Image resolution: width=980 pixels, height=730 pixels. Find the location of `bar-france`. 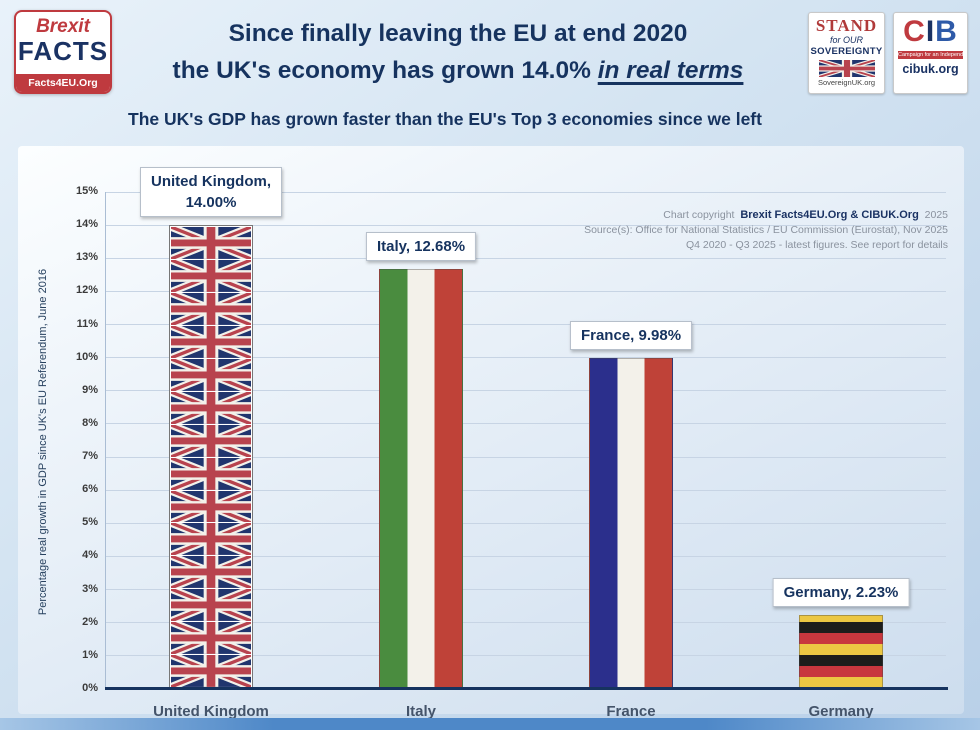

bar-france is located at coordinates (631, 523).